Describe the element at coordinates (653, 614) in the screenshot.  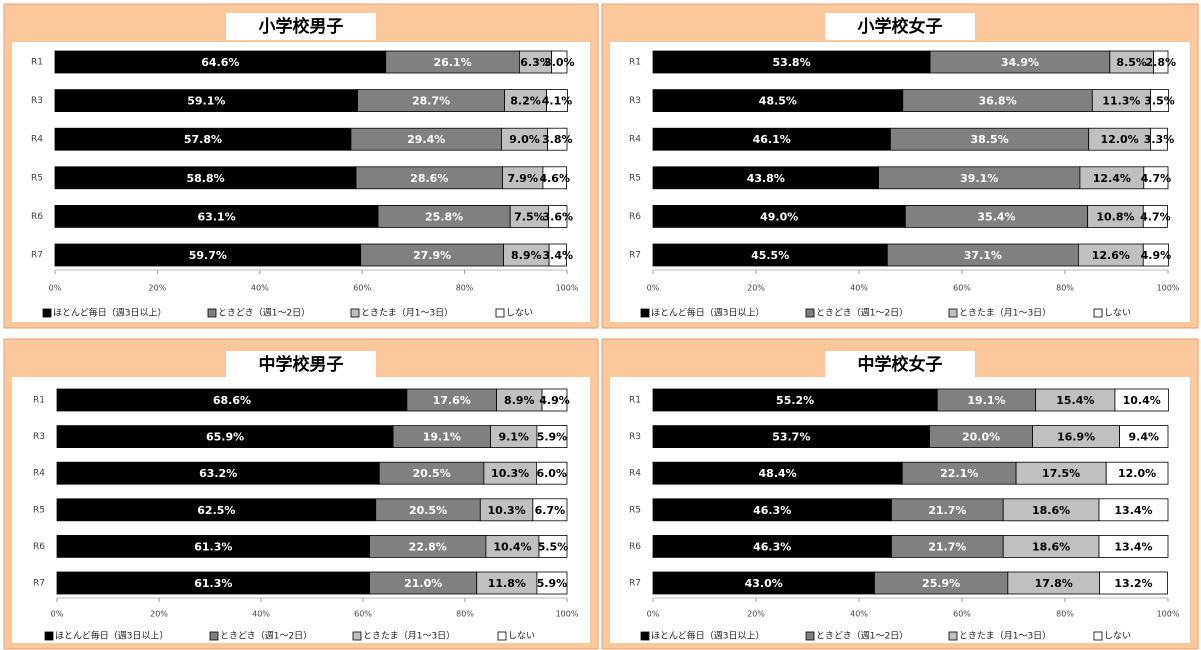
I see `x-tick-label: 0%` at that location.